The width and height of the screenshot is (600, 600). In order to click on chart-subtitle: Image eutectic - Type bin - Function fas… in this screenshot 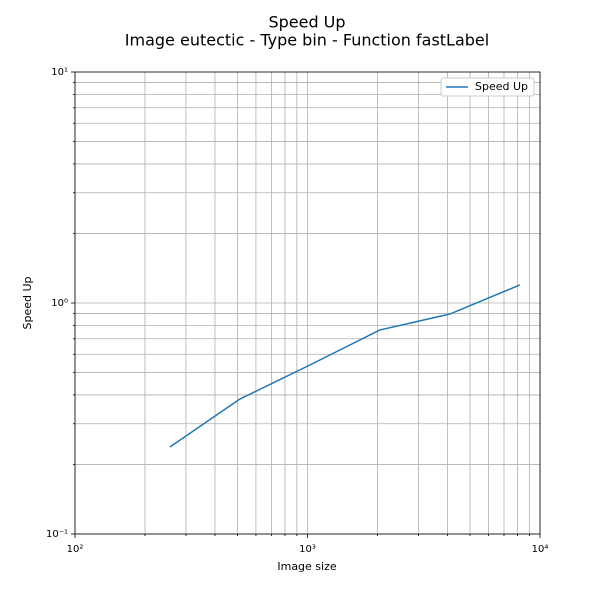, I will do `click(307, 40)`.